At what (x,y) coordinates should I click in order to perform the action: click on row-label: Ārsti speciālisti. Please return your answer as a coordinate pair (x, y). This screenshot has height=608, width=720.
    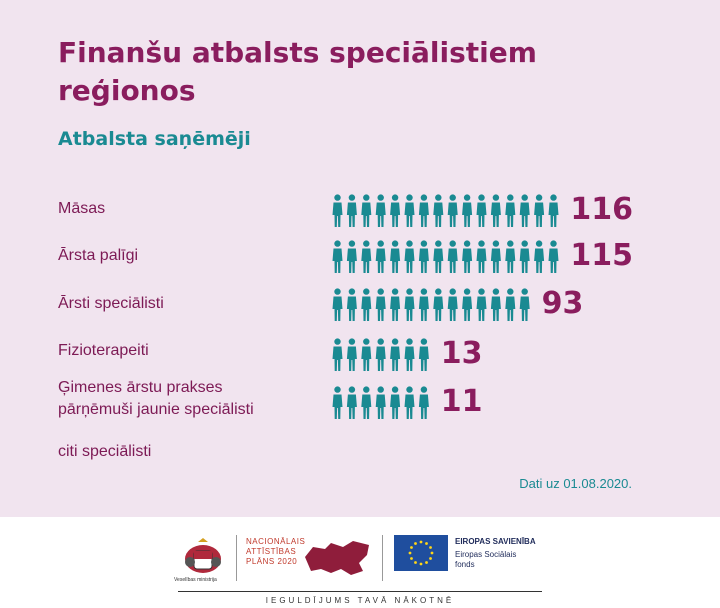
    Looking at the image, I should click on (111, 303).